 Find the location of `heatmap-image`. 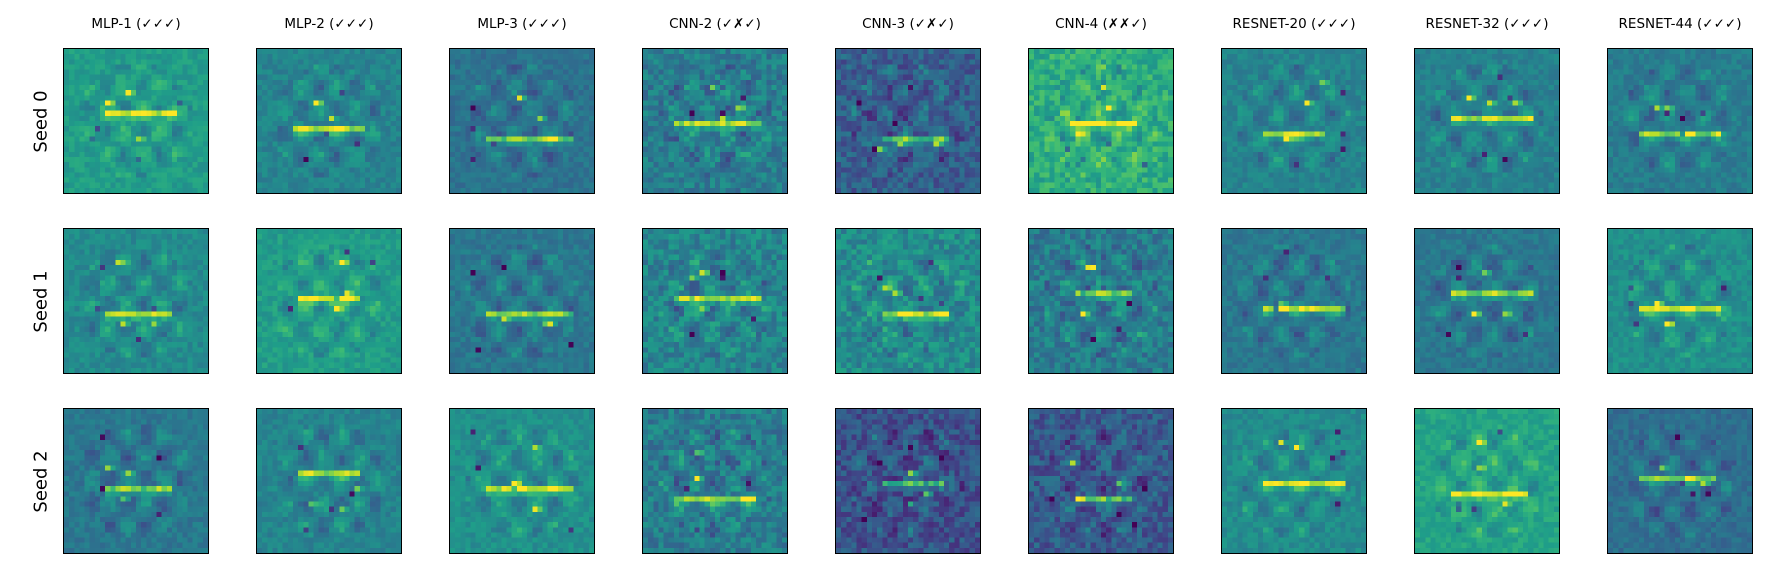

heatmap-image is located at coordinates (329, 121).